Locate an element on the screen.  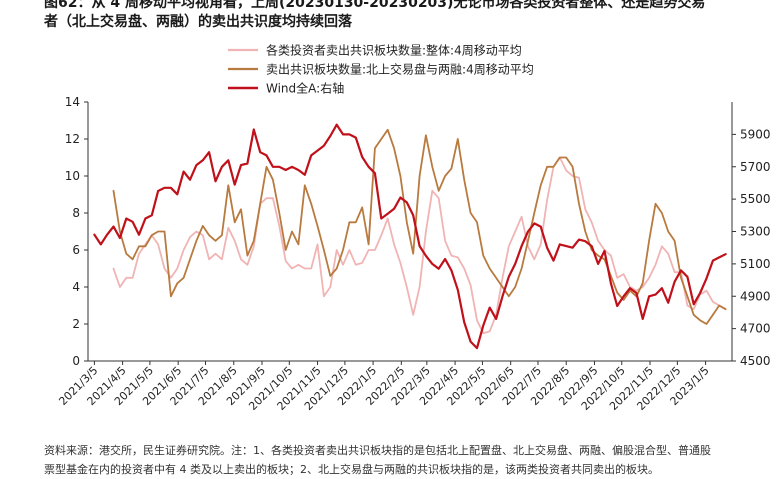
y-right-tick-label: 4900 is located at coordinates (755, 296).